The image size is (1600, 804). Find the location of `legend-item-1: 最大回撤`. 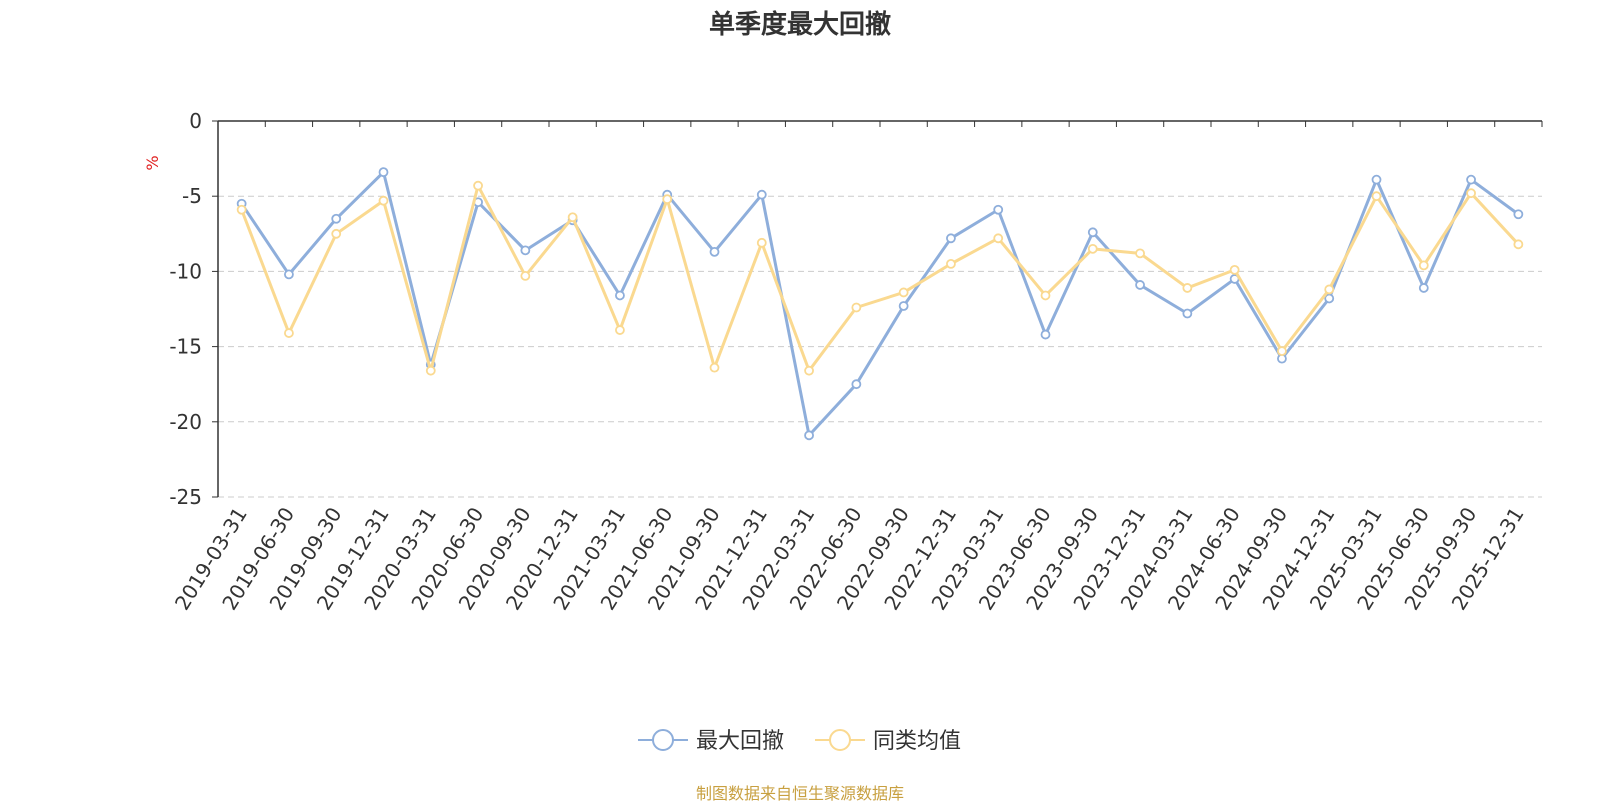

legend-item-1: 最大回撤 is located at coordinates (711, 741).